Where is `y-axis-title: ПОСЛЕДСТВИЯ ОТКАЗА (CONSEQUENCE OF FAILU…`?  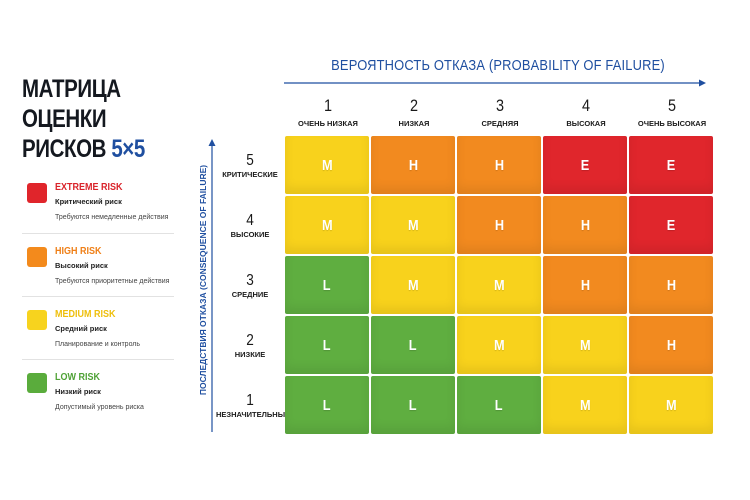
y-axis-title: ПОСЛЕДСТВИЯ ОТКАЗА (CONSEQUENCE OF FAILU… is located at coordinates (203, 280).